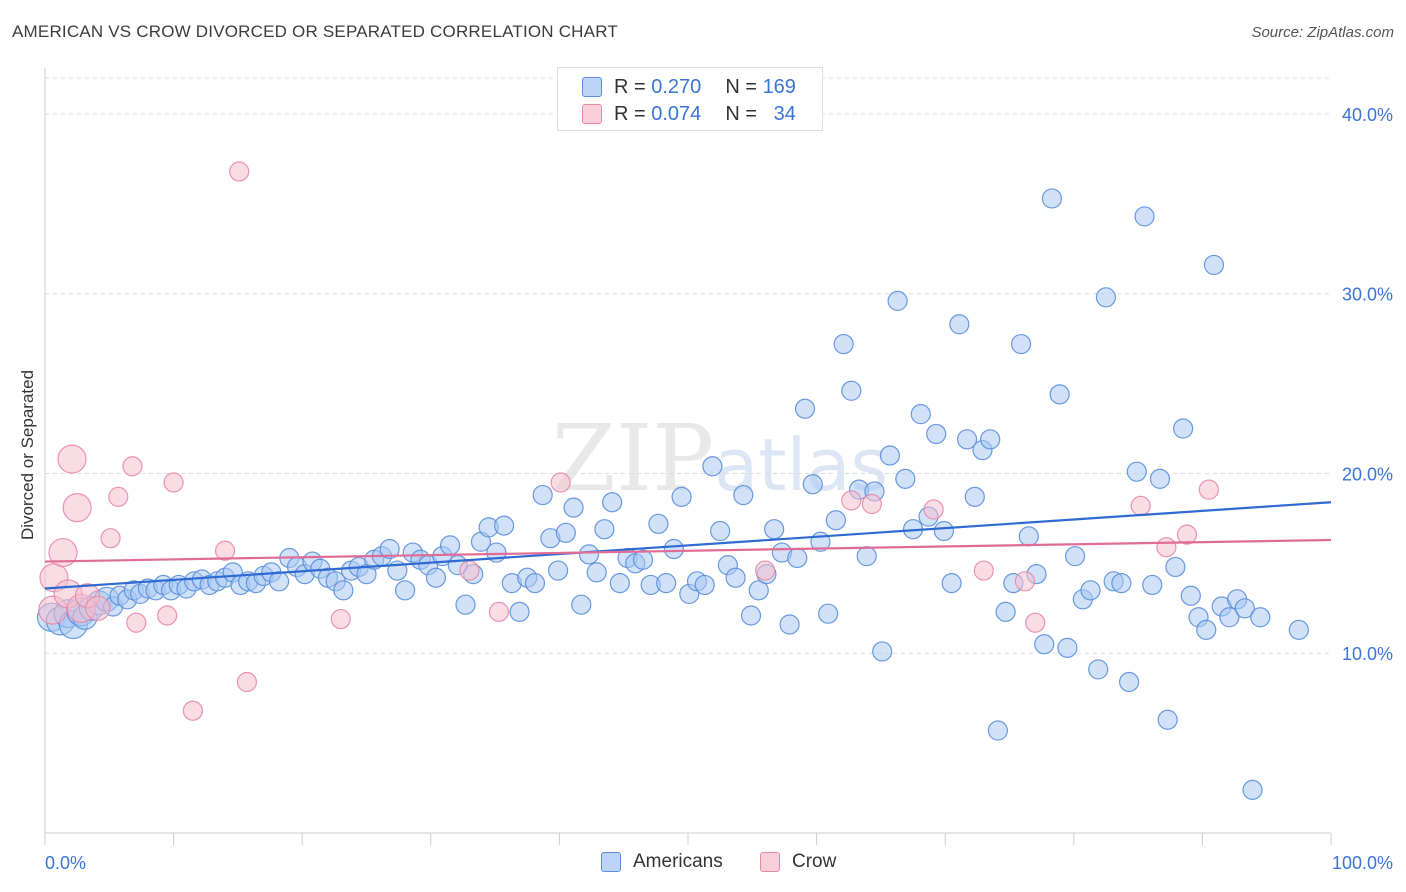 This screenshot has height=892, width=1406. What do you see at coordinates (1367, 474) in the screenshot?
I see `y-tick-label: 20.0%` at bounding box center [1367, 474].